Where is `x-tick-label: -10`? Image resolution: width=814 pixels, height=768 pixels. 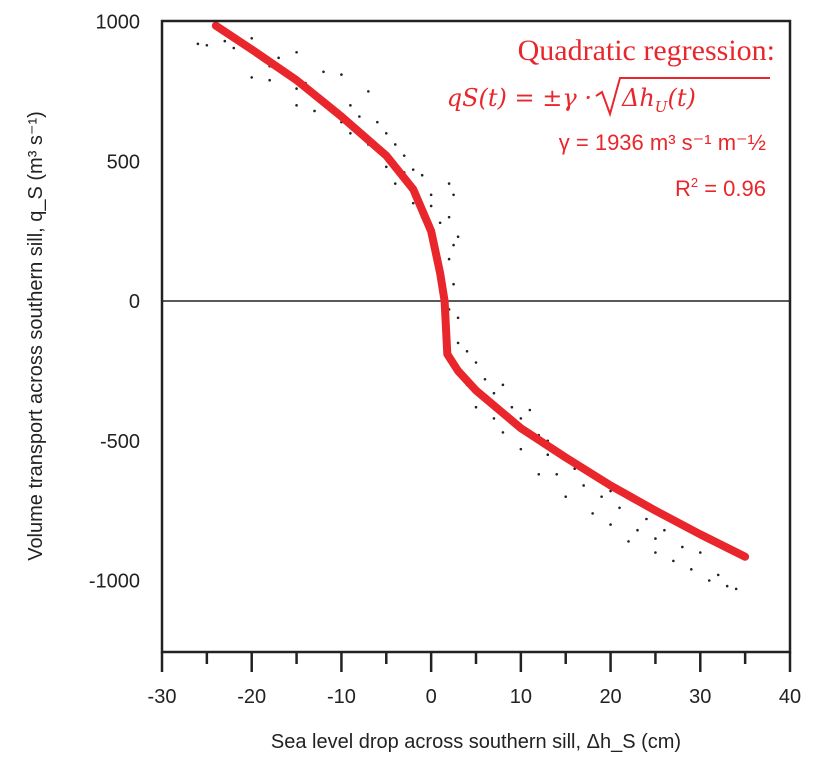 x-tick-label: -10 is located at coordinates (341, 697).